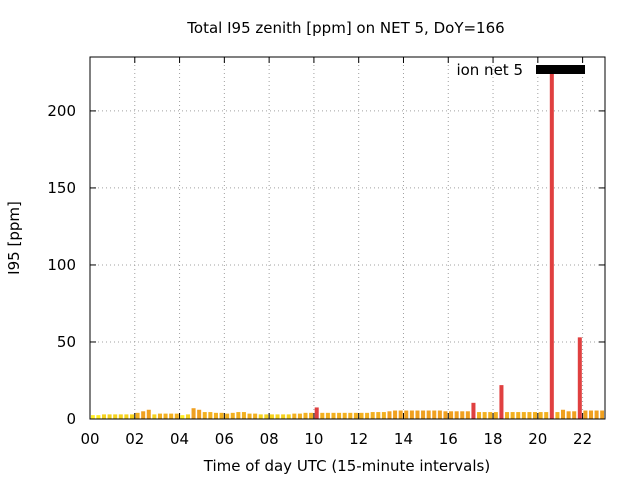 This screenshot has width=640, height=484. Describe the element at coordinates (358, 439) in the screenshot. I see `x-tick-label: 12` at that location.